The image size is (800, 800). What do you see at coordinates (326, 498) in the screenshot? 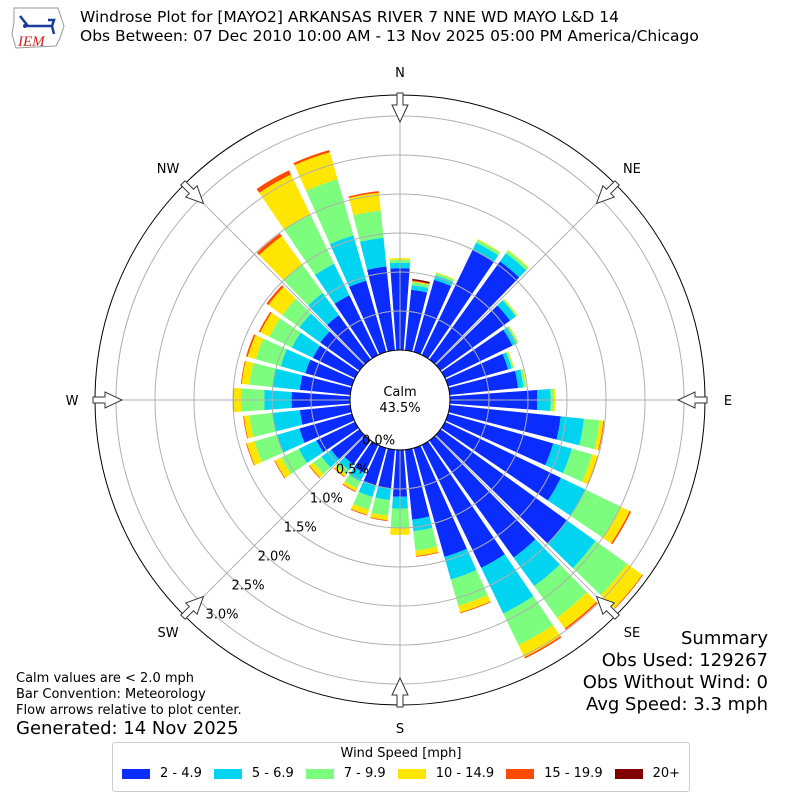
I see `radial-tick-label: 1.0%` at bounding box center [326, 498].